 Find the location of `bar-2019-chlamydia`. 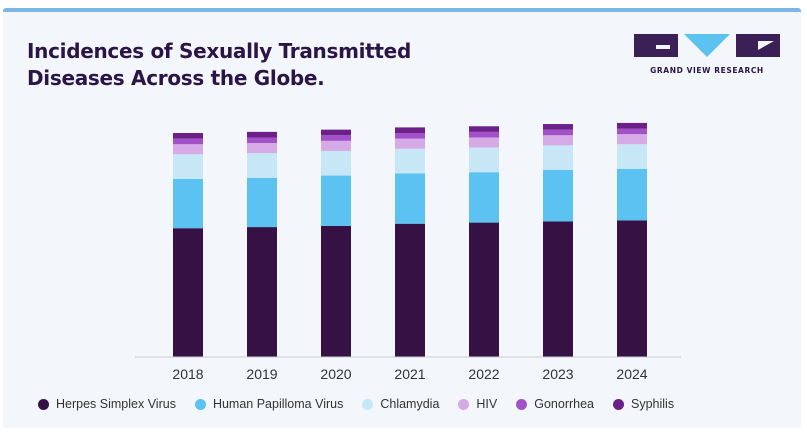

bar-2019-chlamydia is located at coordinates (262, 165).